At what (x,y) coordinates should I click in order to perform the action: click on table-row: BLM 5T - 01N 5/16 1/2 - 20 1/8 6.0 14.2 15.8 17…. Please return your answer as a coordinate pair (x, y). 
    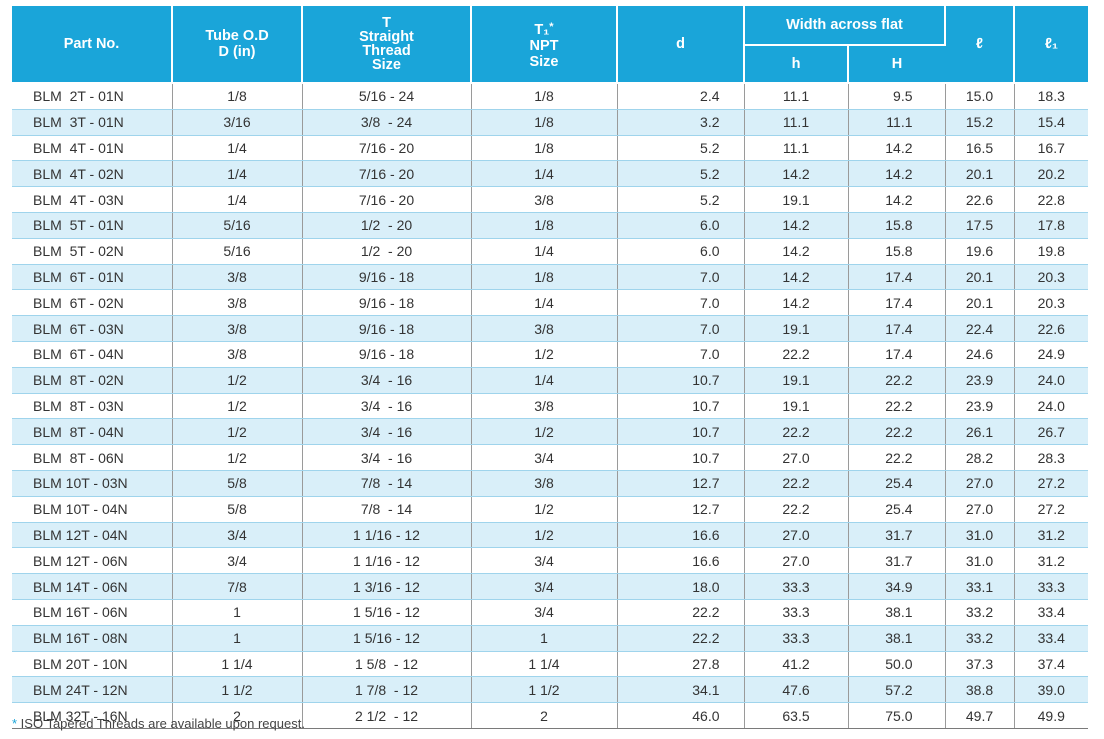
    Looking at the image, I should click on (550, 225).